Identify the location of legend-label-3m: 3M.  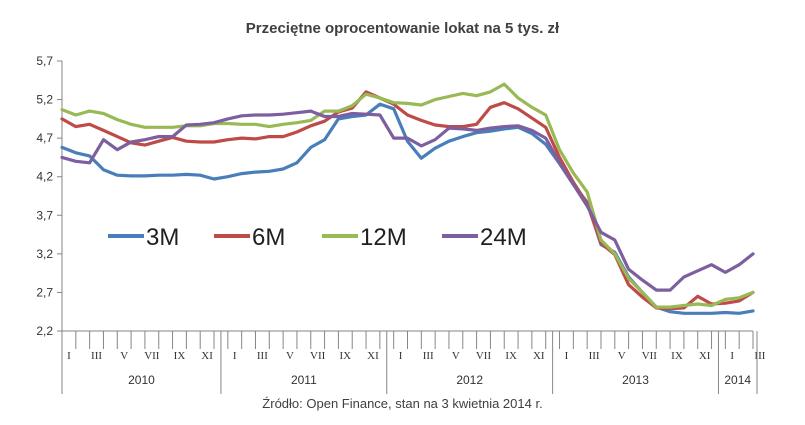
(162, 237).